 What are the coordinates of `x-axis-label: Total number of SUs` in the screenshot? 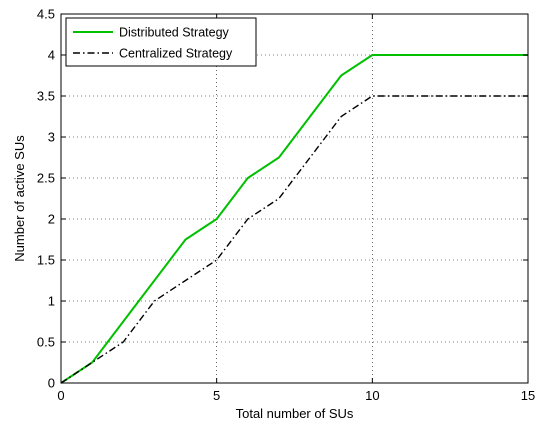 It's located at (295, 413).